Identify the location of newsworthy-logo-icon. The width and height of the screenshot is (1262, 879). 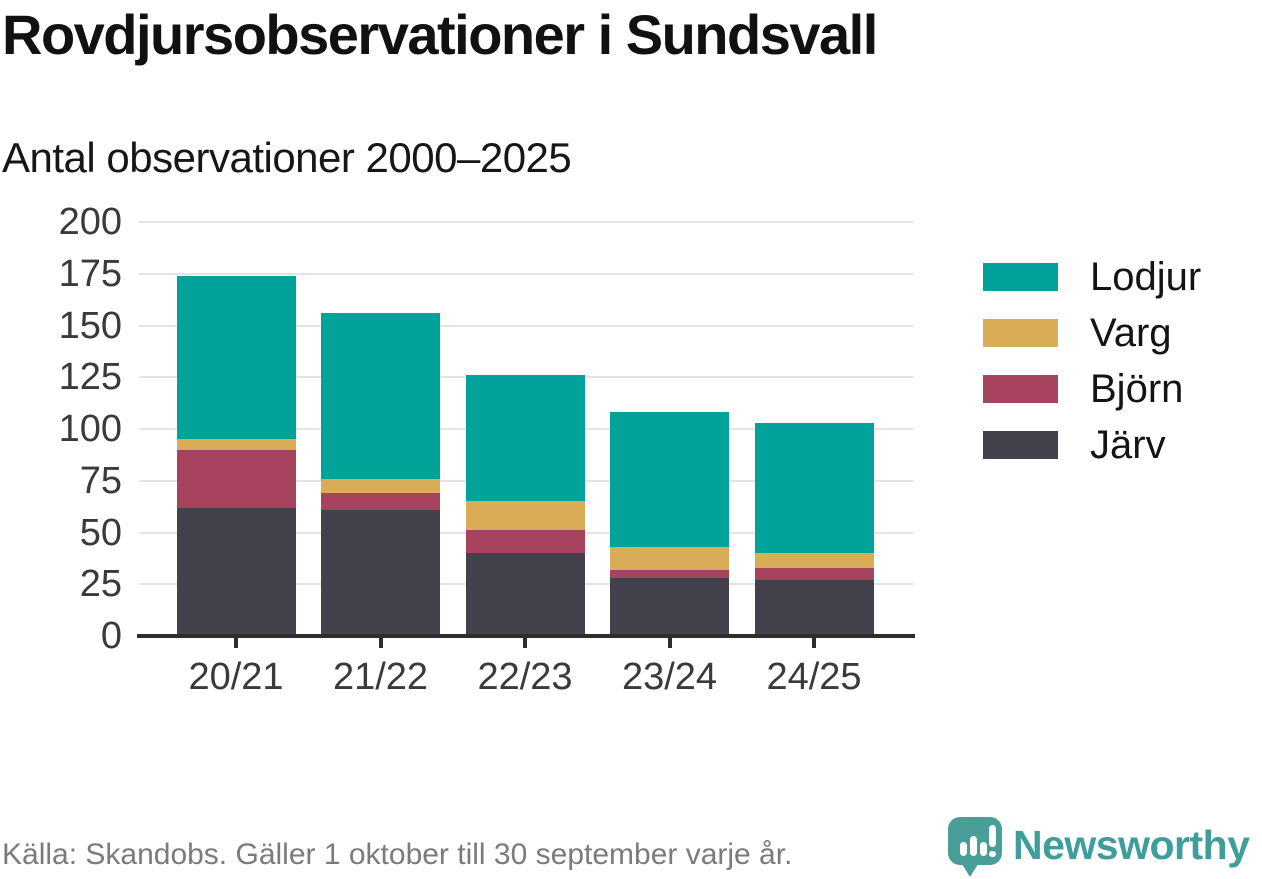
(975, 847).